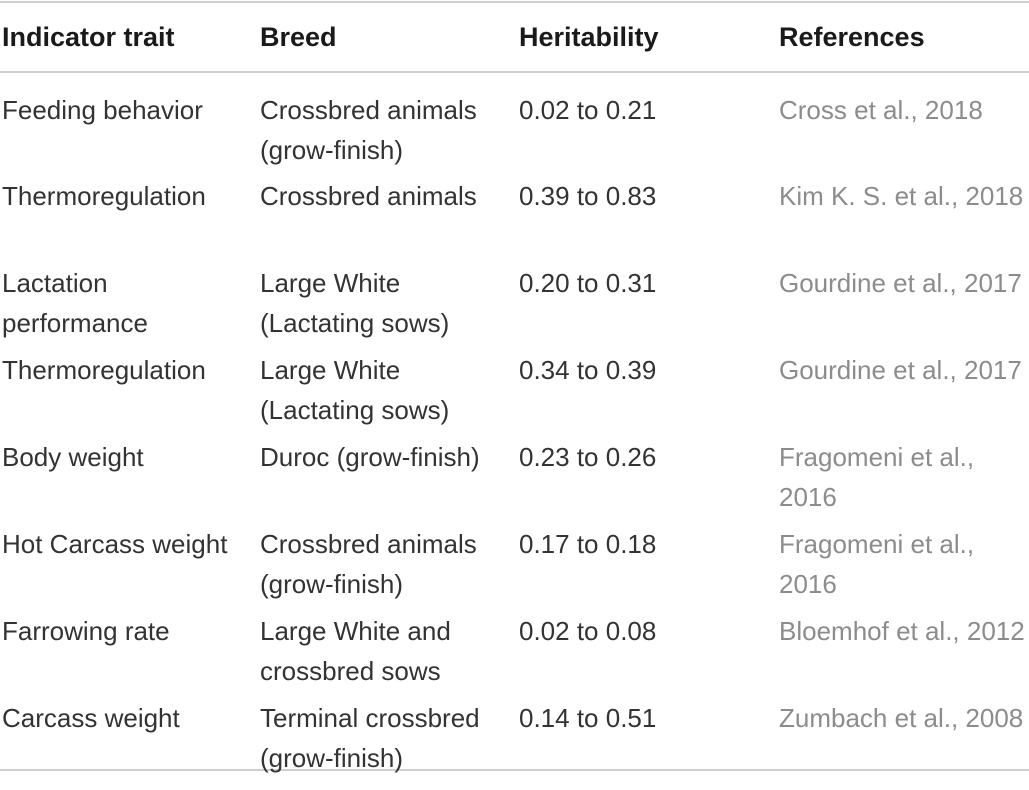 The width and height of the screenshot is (1029, 790). What do you see at coordinates (901, 718) in the screenshot?
I see `cell-reference: Zumbach et al., 2008` at bounding box center [901, 718].